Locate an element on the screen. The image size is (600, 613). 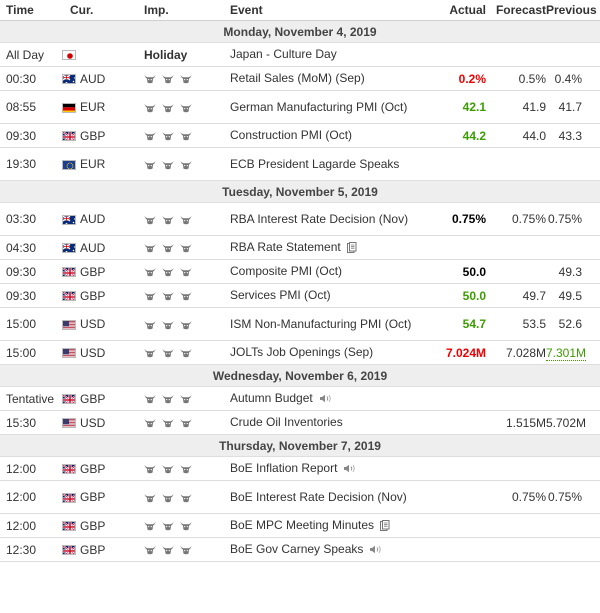
event-name-link: BoE Interest Rate Decision (Nov) is located at coordinates (318, 496).